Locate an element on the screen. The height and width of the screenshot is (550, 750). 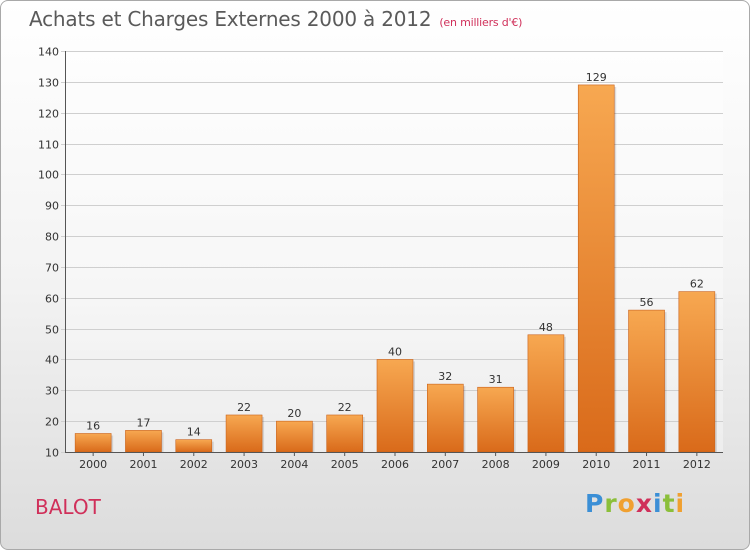
x-tick-label: 2002 is located at coordinates (194, 464).